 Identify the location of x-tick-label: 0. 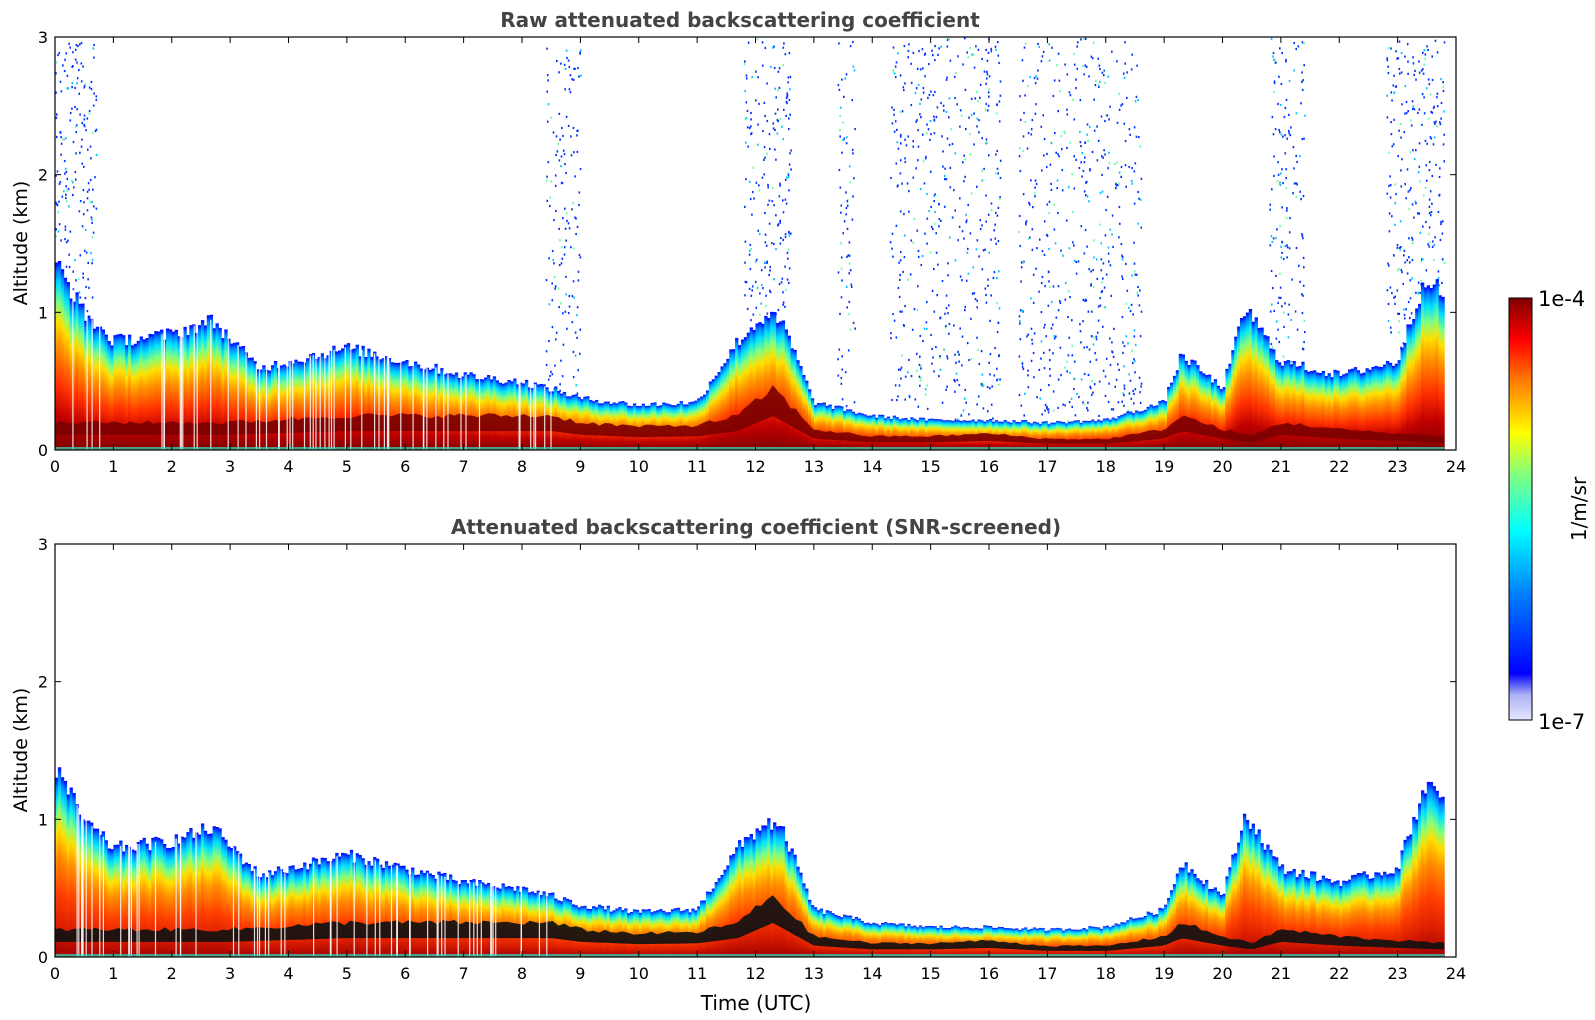
(55, 973).